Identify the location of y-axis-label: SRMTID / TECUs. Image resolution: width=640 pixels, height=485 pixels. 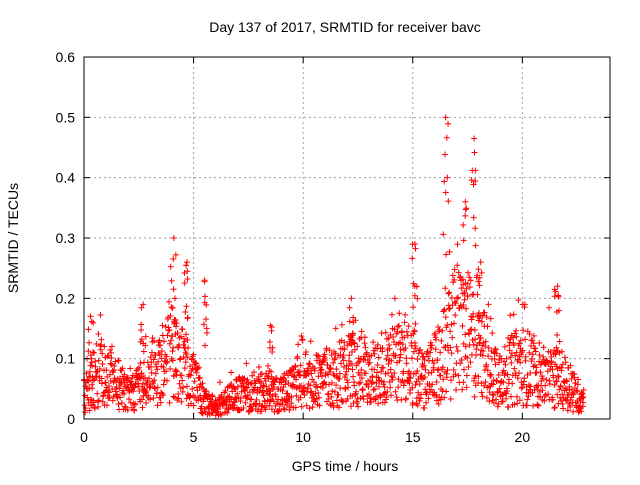
(13, 238).